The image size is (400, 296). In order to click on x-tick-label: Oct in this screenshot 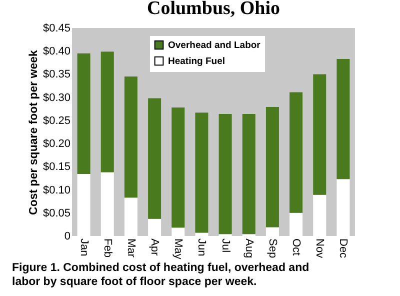, I will do `click(296, 247)`.